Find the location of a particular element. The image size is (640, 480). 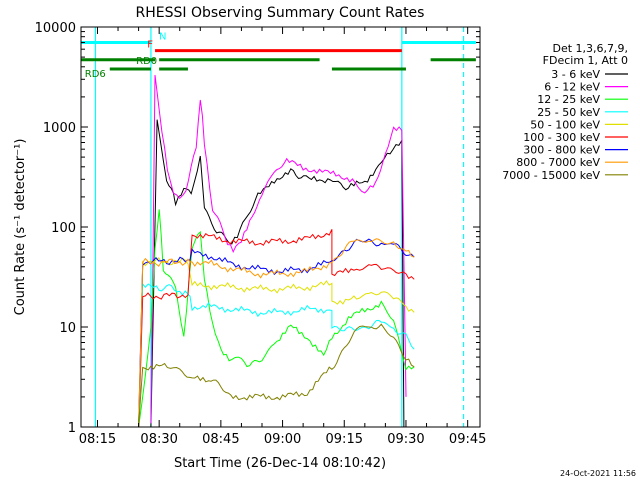

legend-label-2: 12 - 25 keV is located at coordinates (568, 99).